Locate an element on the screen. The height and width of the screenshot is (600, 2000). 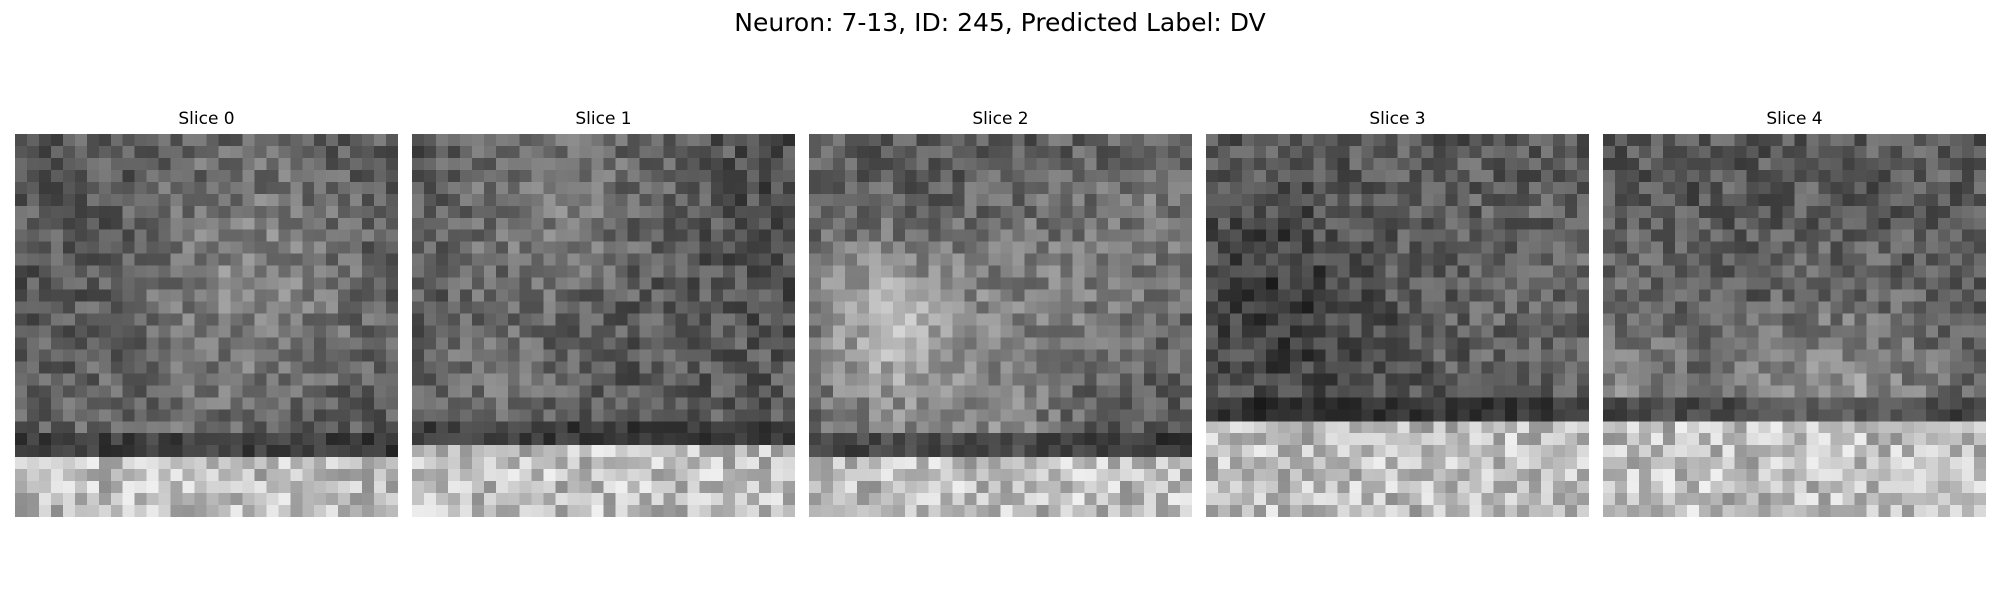
slice-panel: Slice 0 is located at coordinates (206, 312).